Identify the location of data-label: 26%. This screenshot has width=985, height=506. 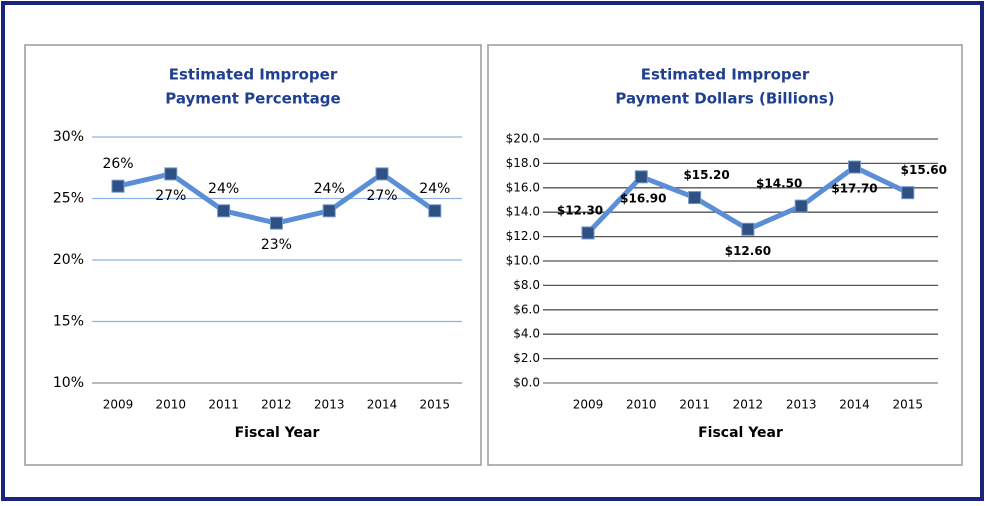
(117, 164).